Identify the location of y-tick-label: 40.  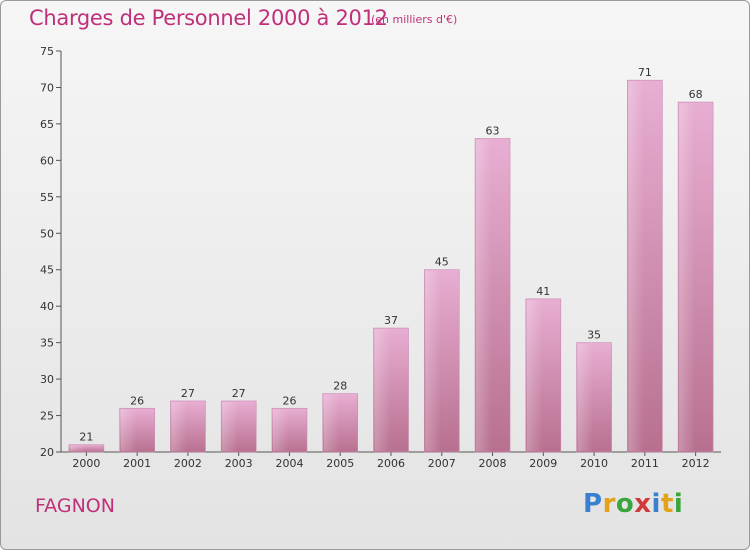
(47, 306).